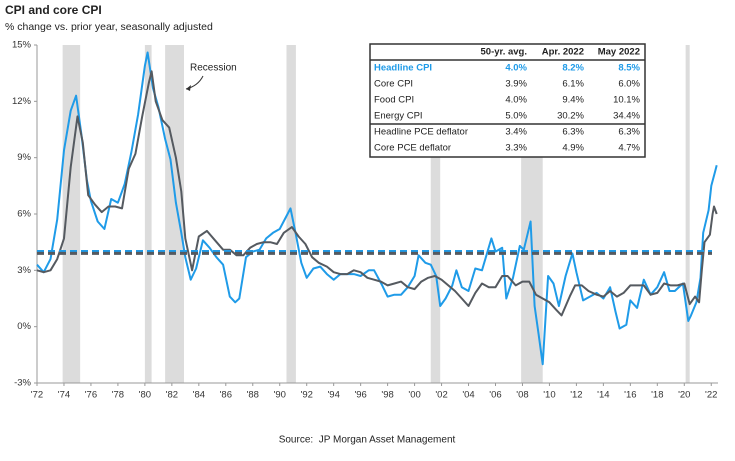 The height and width of the screenshot is (461, 735). I want to click on table-header: May 2022, so click(619, 52).